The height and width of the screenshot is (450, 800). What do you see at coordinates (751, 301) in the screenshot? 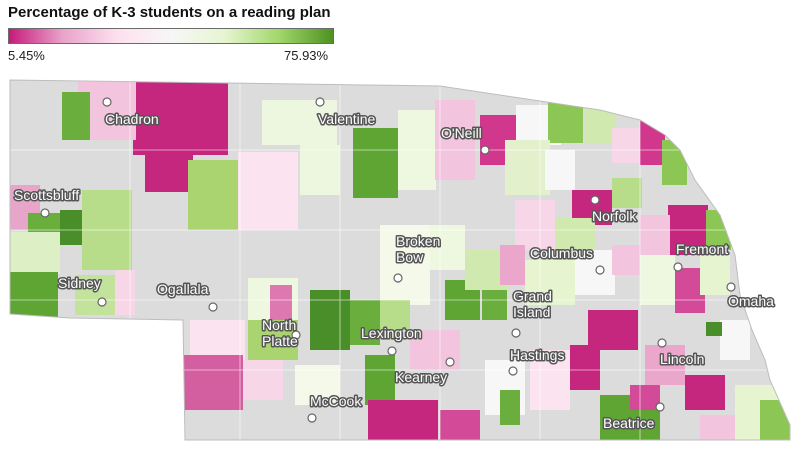
I see `city-label-omaha: Omaha` at bounding box center [751, 301].